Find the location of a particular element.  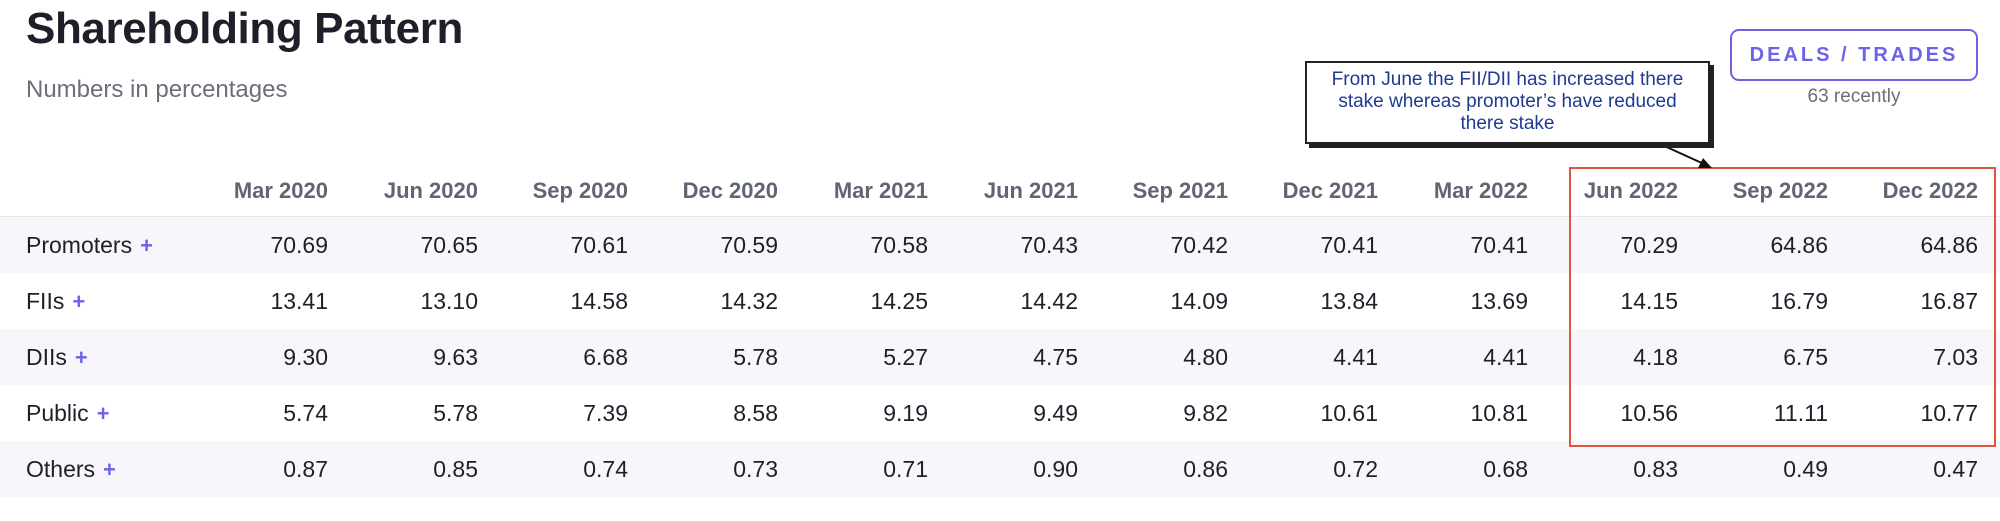

value-cell: 4.75 is located at coordinates (1025, 357).